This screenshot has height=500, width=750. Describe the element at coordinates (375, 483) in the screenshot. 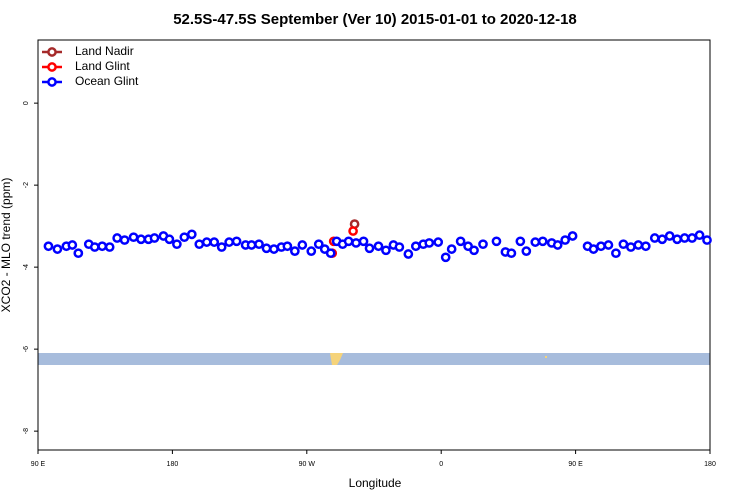

I see `x-axis-label: Longitude` at that location.